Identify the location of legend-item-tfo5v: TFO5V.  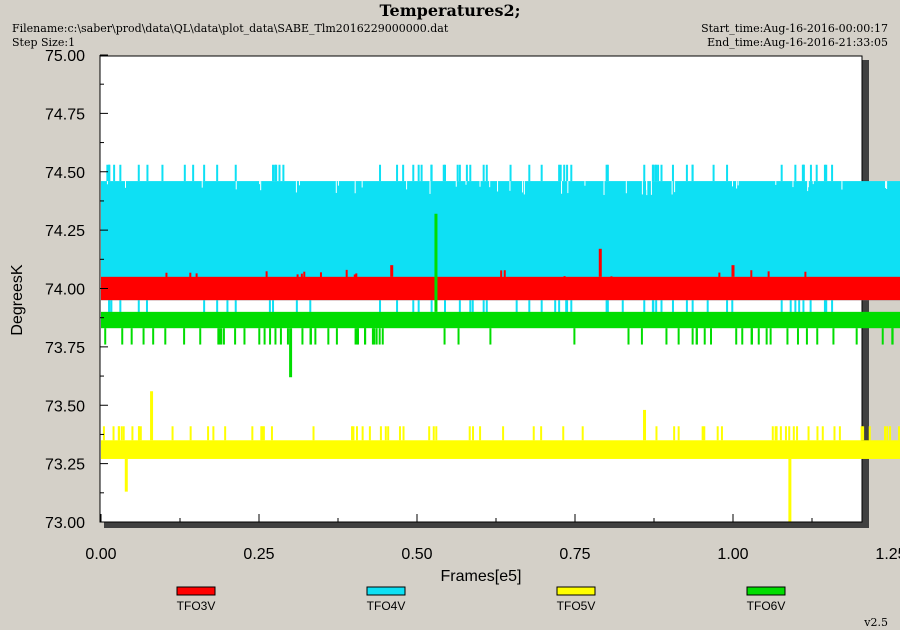
(576, 599).